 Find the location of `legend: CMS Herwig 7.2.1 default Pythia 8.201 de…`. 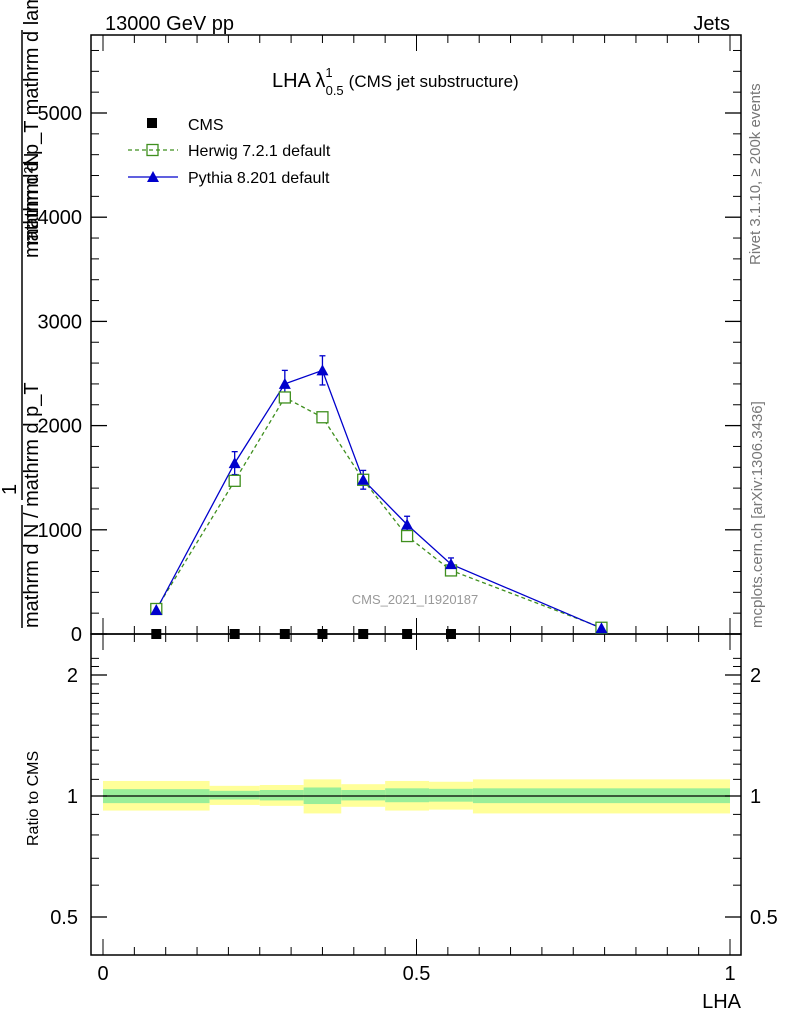

legend: CMS Herwig 7.2.1 default Pythia 8.201 de… is located at coordinates (229, 152).